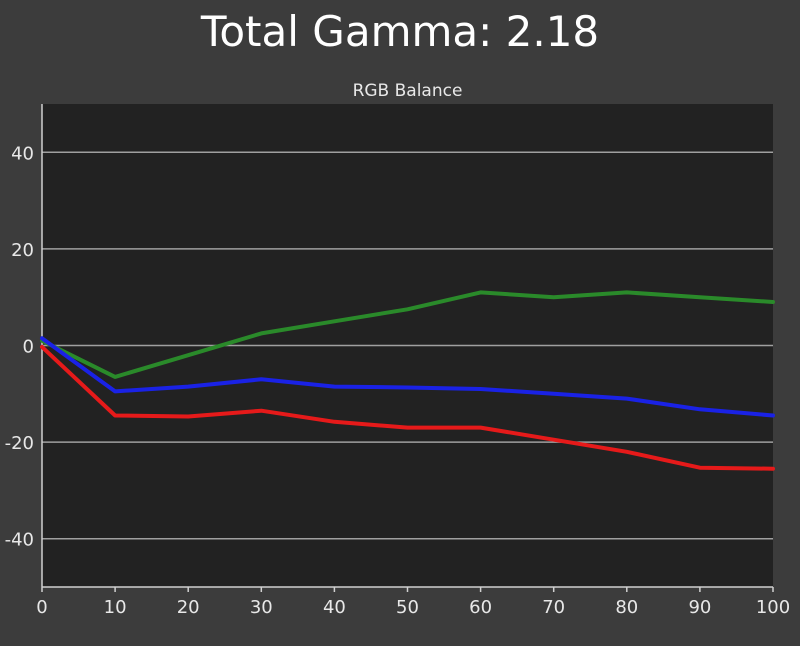 This screenshot has height=646, width=800. Describe the element at coordinates (480, 607) in the screenshot. I see `x-tick-label-60: 60` at that location.